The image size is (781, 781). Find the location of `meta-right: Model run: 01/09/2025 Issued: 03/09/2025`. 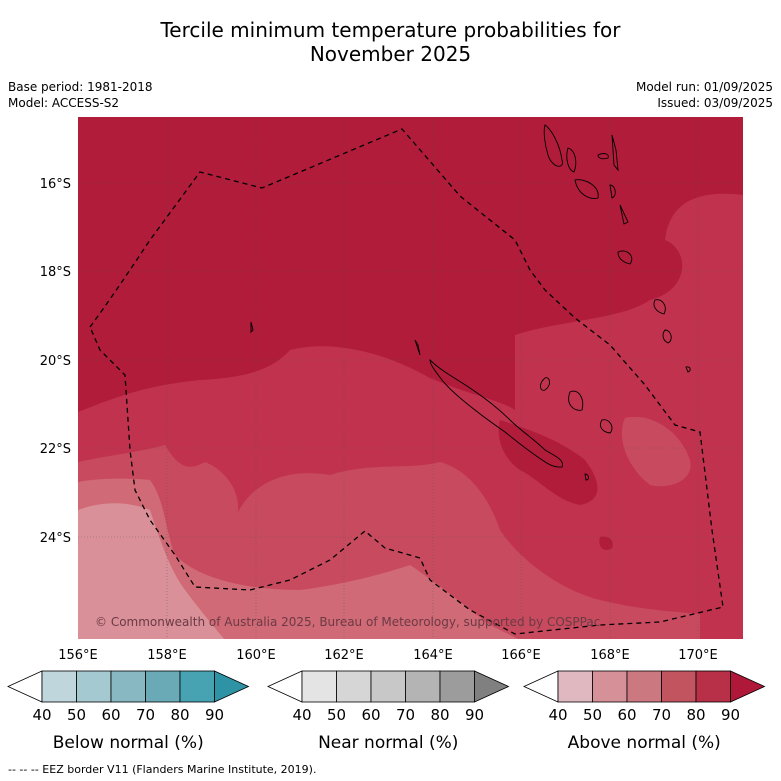

meta-right: Model run: 01/09/2025 Issued: 03/09/2025 is located at coordinates (704, 95).